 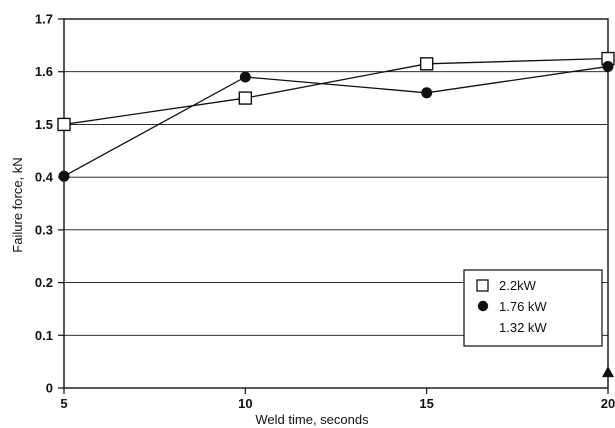 I want to click on legend-label-1-32kw: 1.32 kW, so click(x=523, y=327).